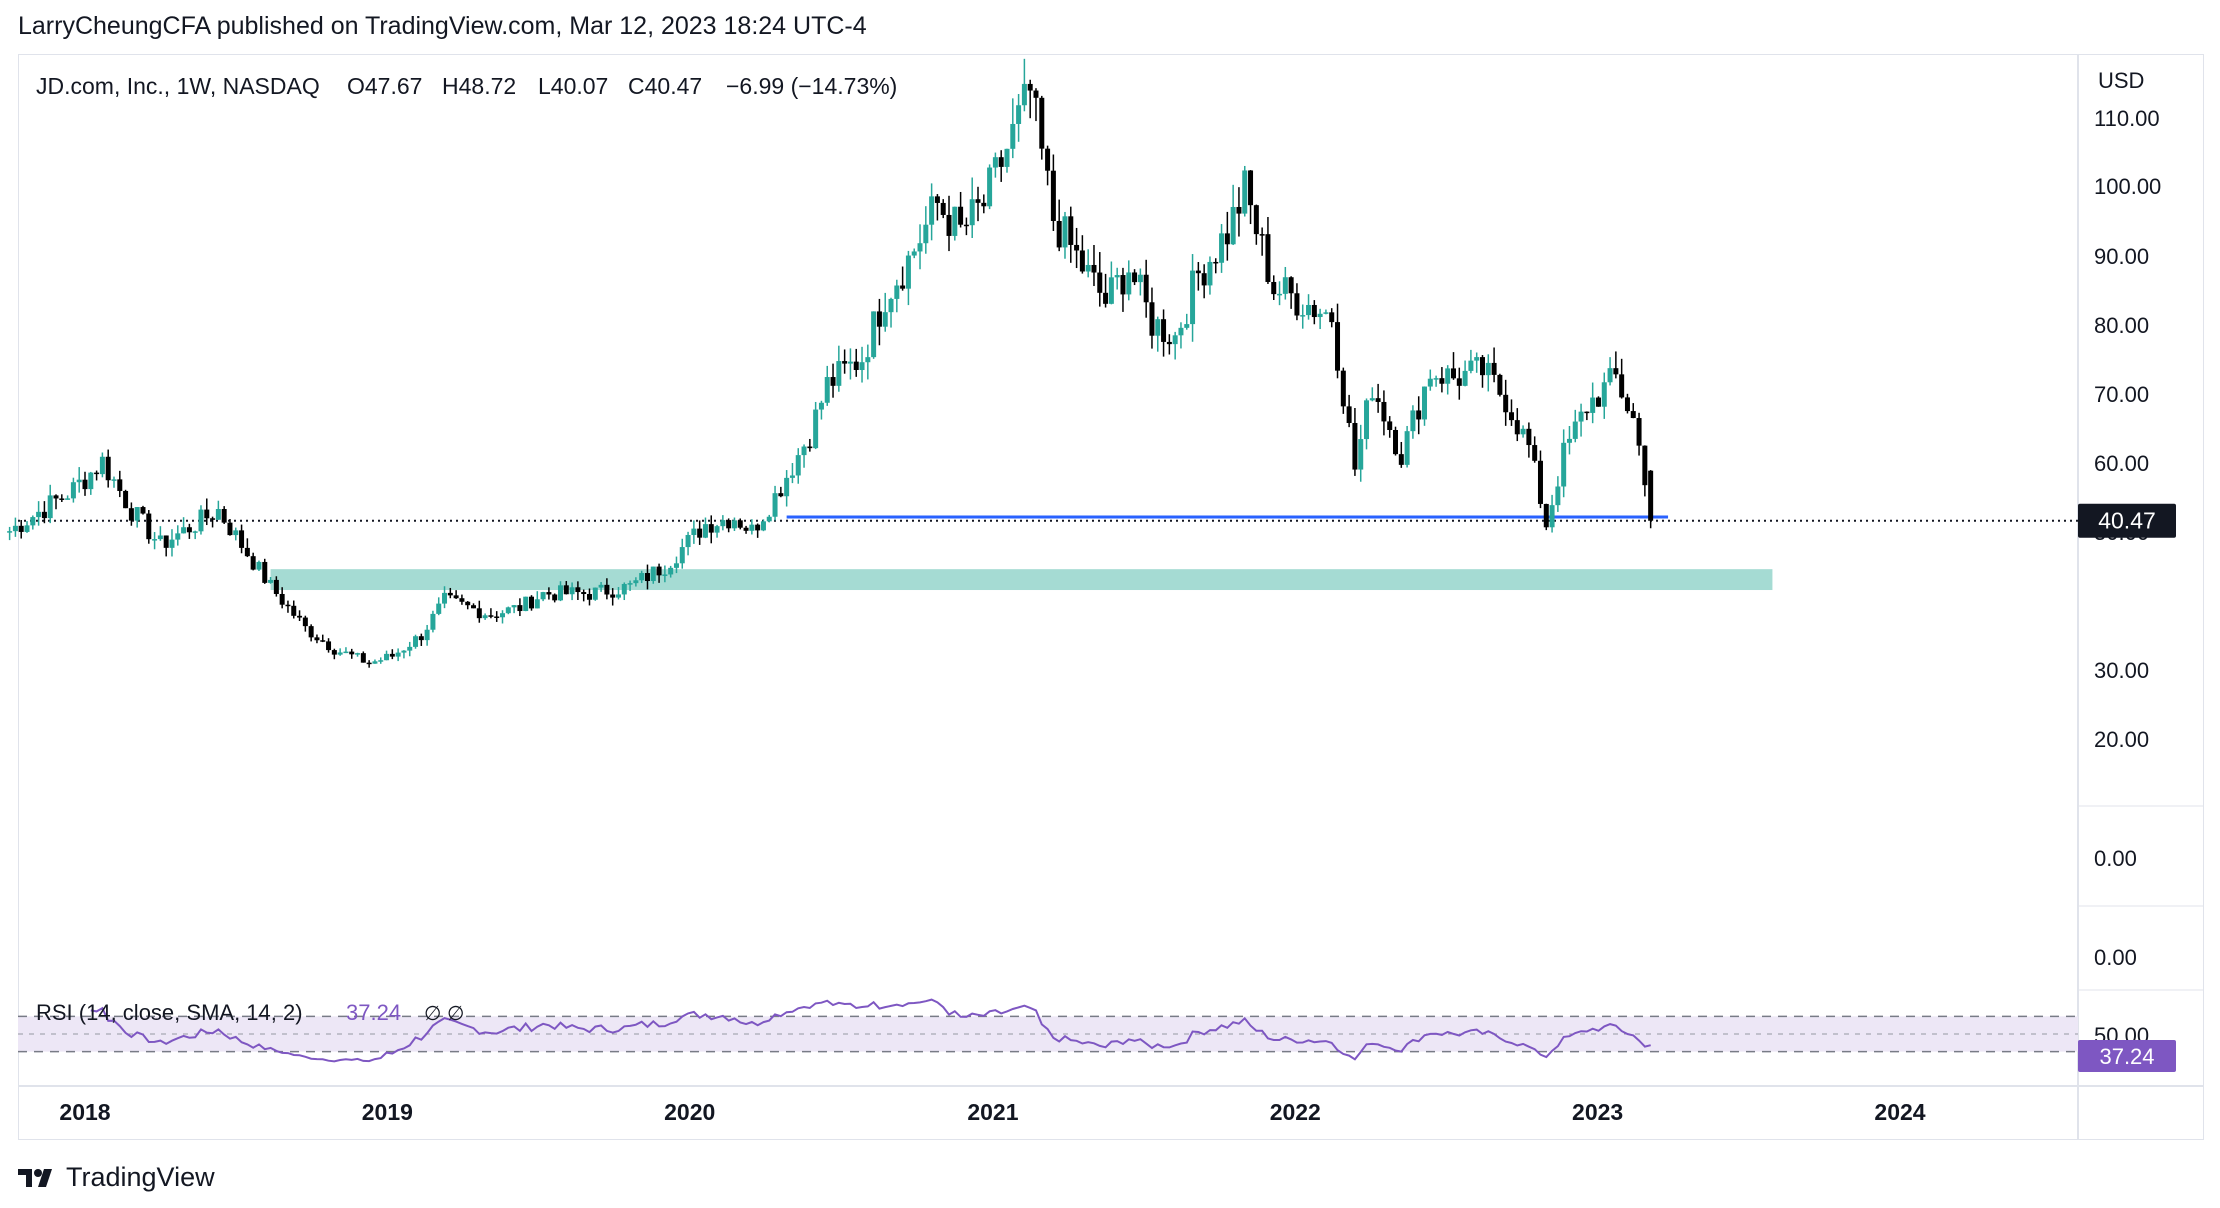 This screenshot has width=2220, height=1208. What do you see at coordinates (870, 1030) in the screenshot?
I see `rsi-line` at bounding box center [870, 1030].